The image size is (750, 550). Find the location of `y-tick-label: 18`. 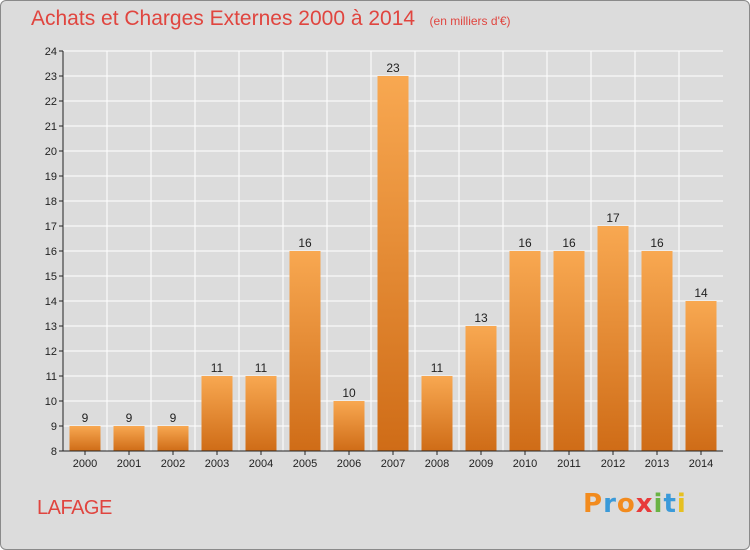

y-tick-label: 18 is located at coordinates (51, 202).